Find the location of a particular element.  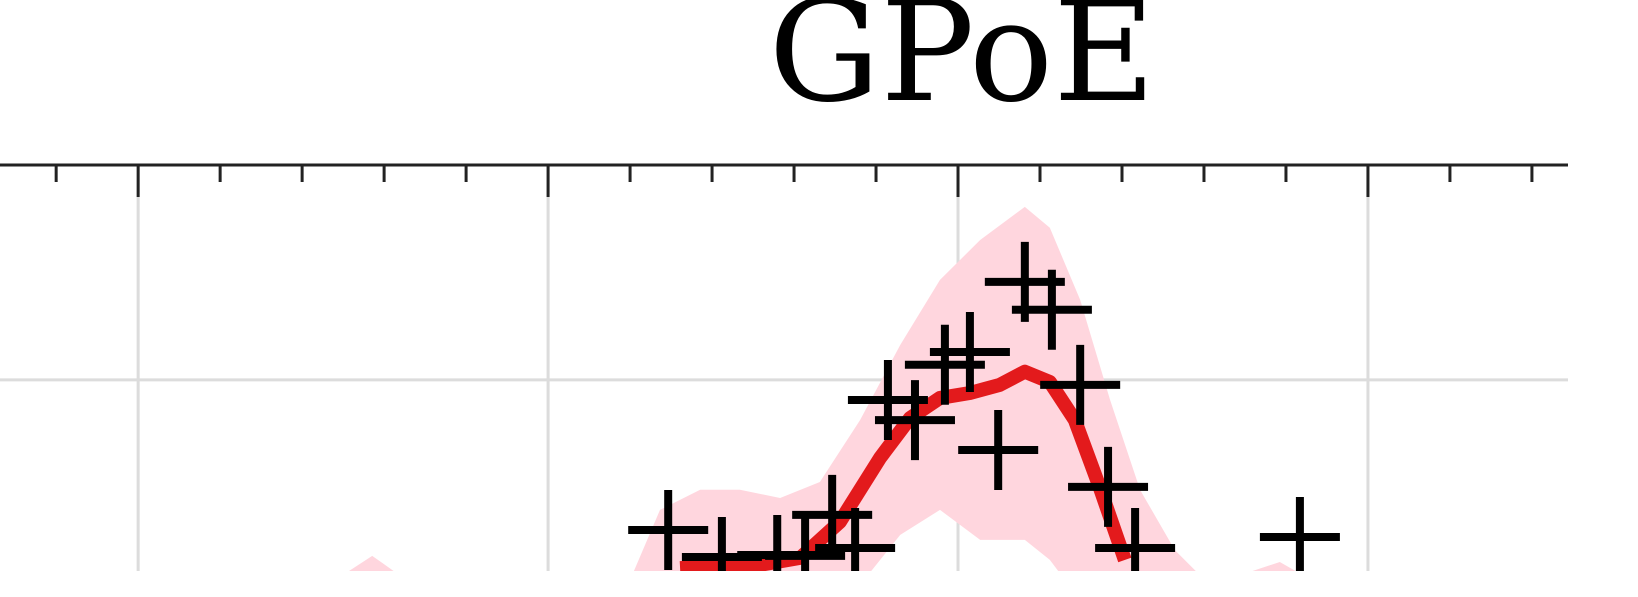

chart-title: GPoE is located at coordinates (962, 67).